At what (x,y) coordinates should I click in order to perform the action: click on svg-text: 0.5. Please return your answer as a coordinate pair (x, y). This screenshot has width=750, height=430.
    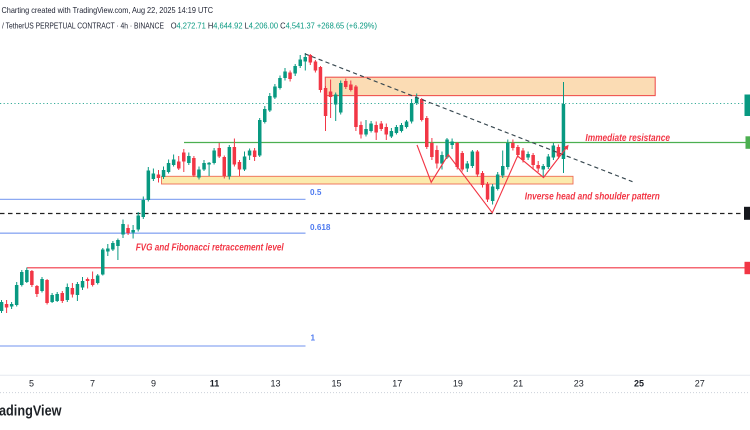
    Looking at the image, I should click on (316, 192).